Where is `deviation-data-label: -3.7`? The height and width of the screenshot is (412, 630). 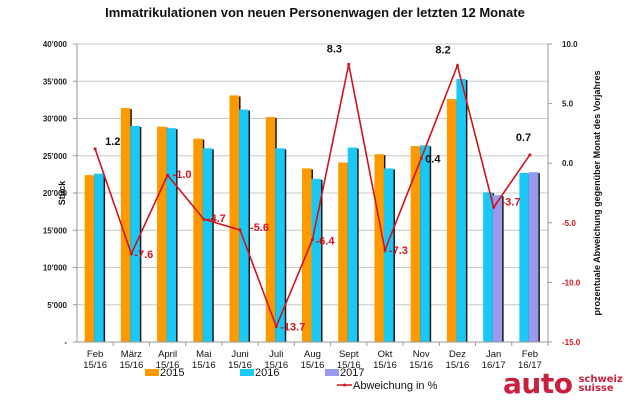 deviation-data-label: -3.7 is located at coordinates (511, 202).